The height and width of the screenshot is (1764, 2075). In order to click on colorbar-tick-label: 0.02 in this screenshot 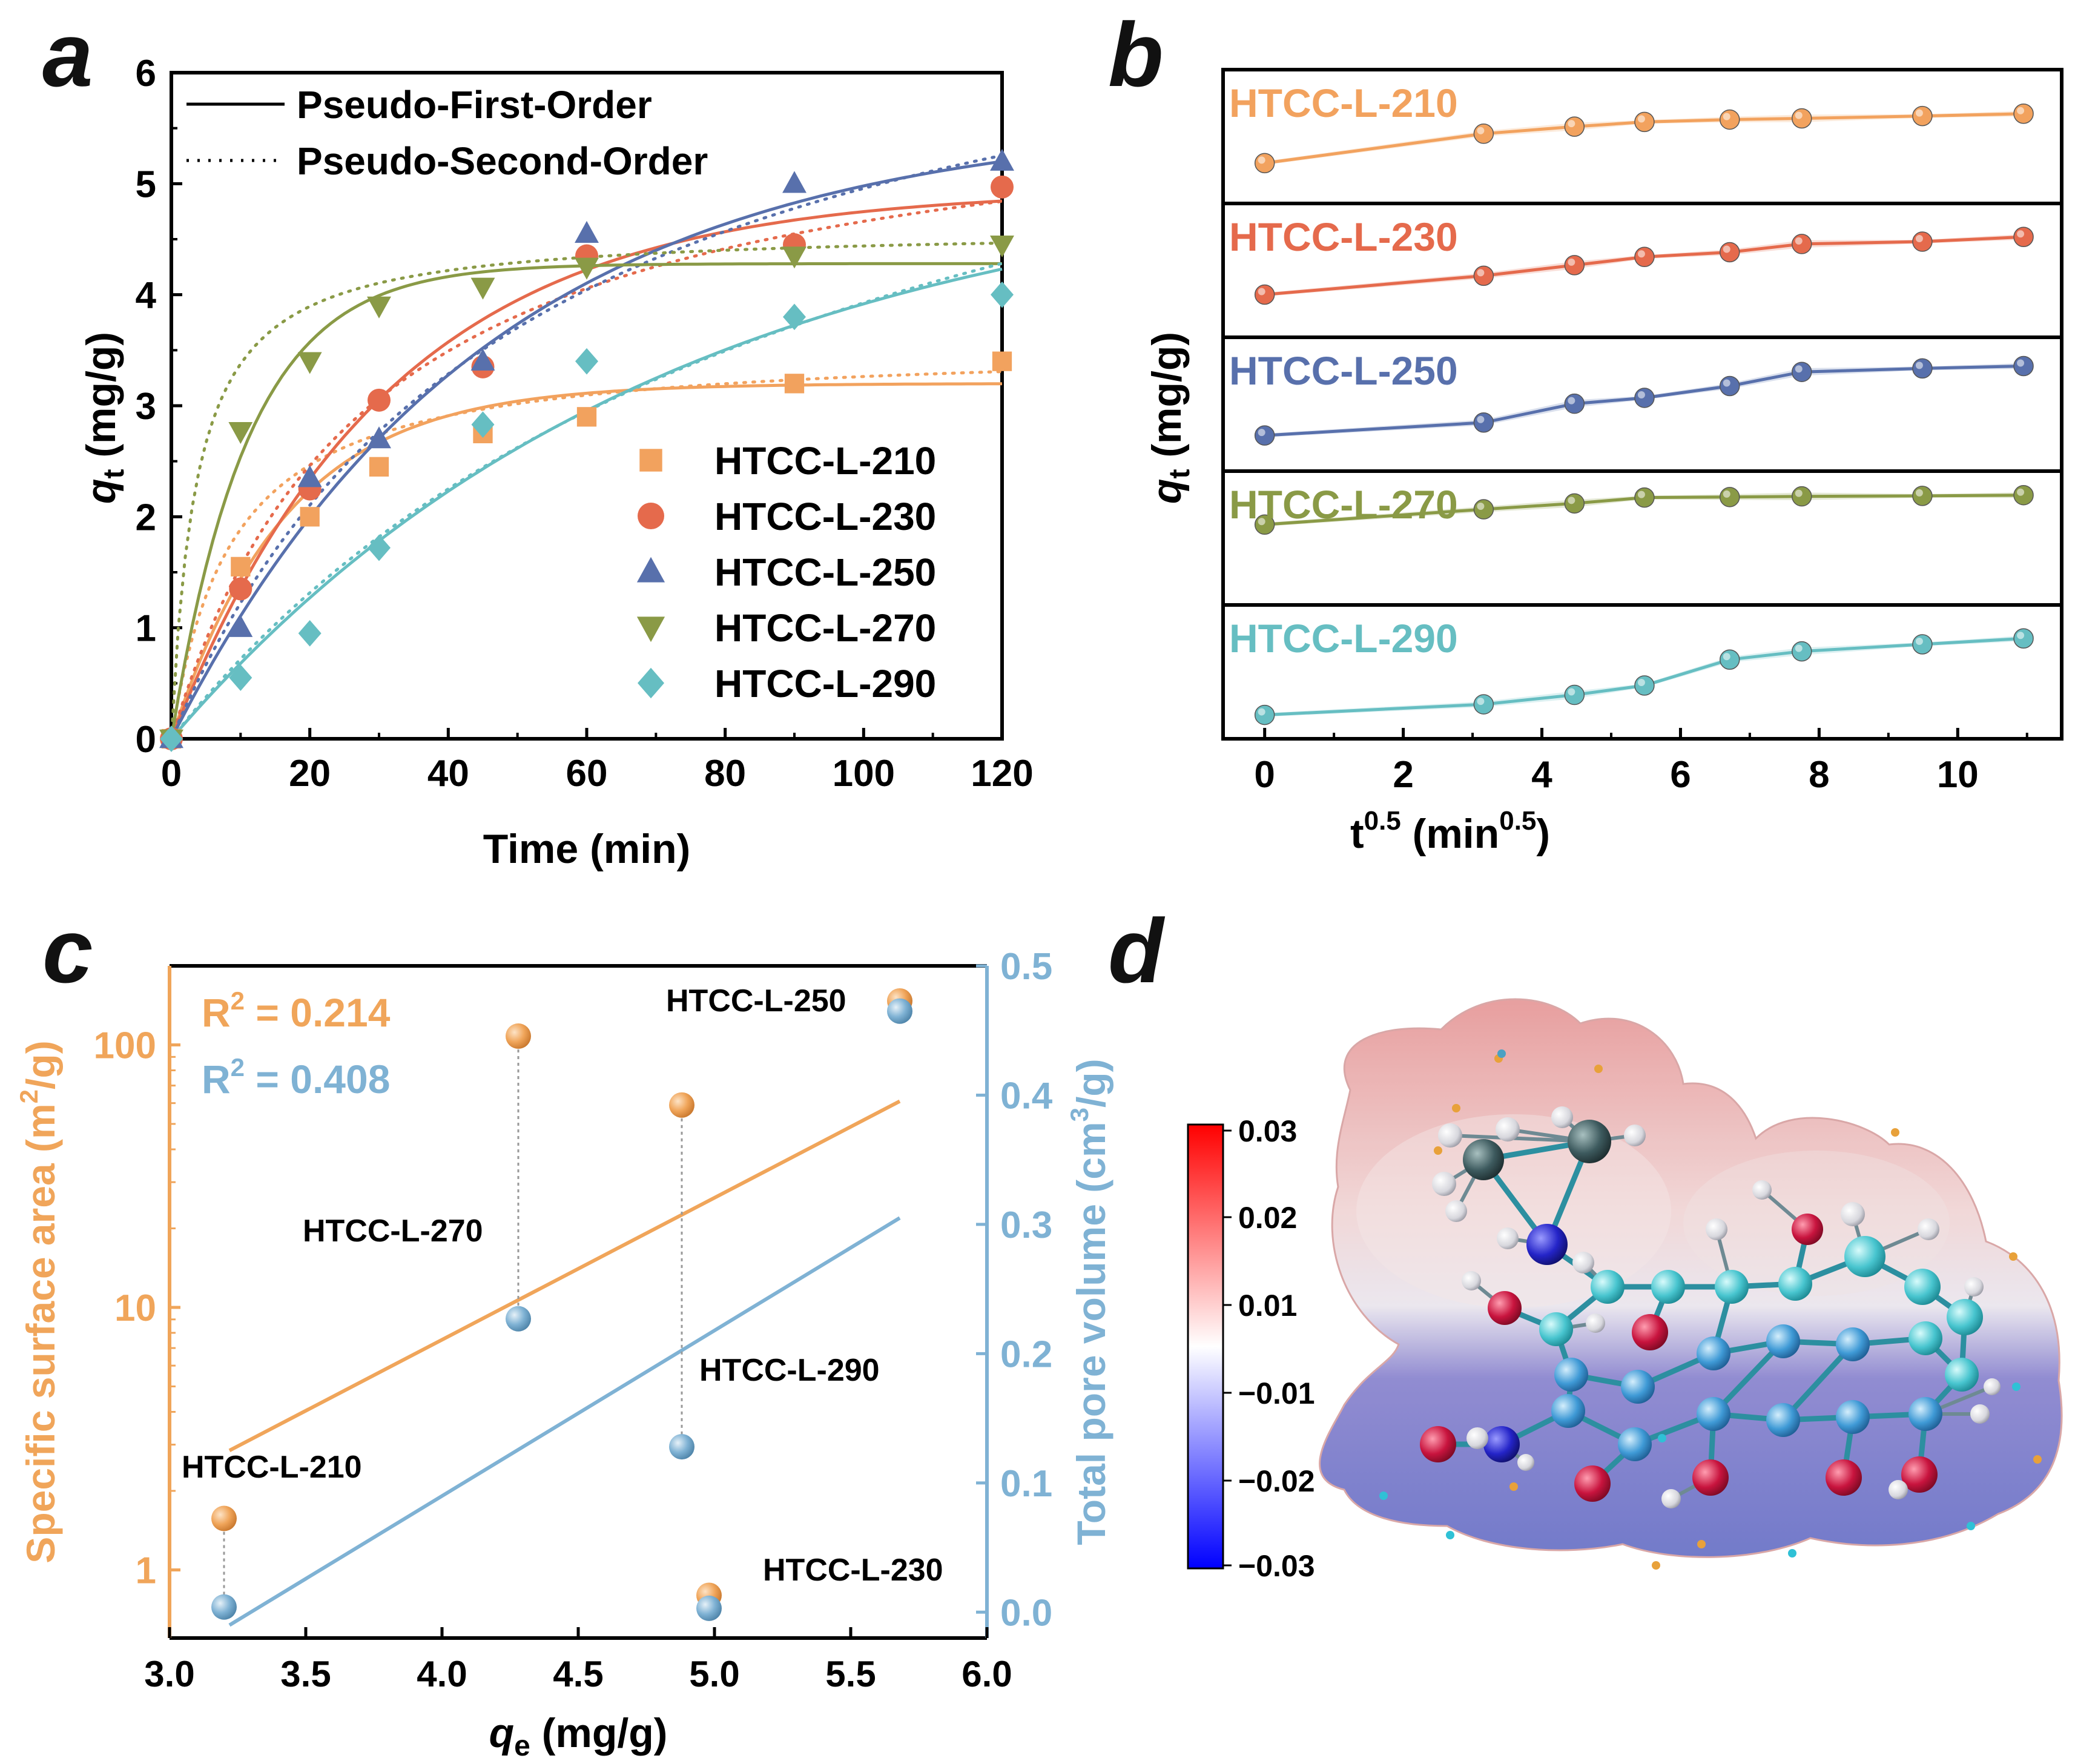, I will do `click(1268, 1218)`.